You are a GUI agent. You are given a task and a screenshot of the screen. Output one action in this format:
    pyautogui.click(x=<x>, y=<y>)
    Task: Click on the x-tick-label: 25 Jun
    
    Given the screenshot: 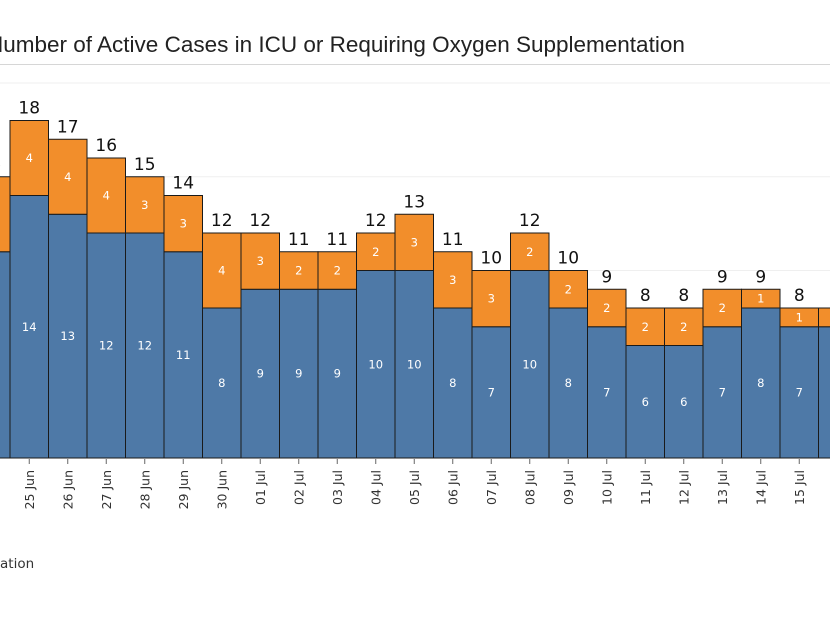 What is the action you would take?
    pyautogui.click(x=29, y=489)
    